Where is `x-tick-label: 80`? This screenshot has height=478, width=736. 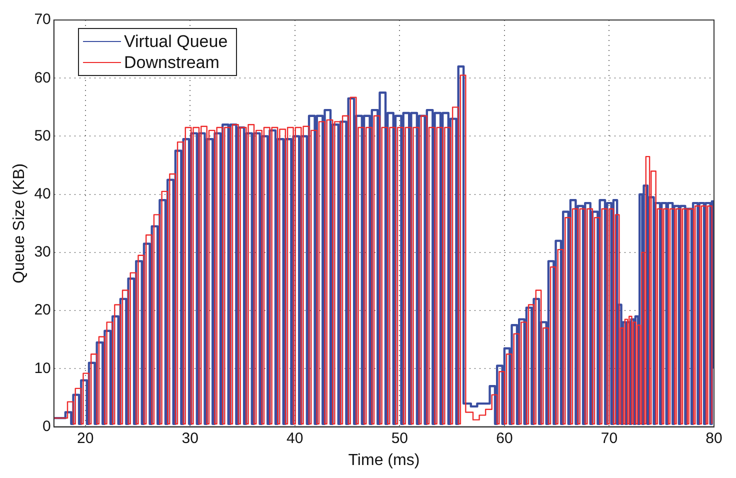
x-tick-label: 80 is located at coordinates (714, 438).